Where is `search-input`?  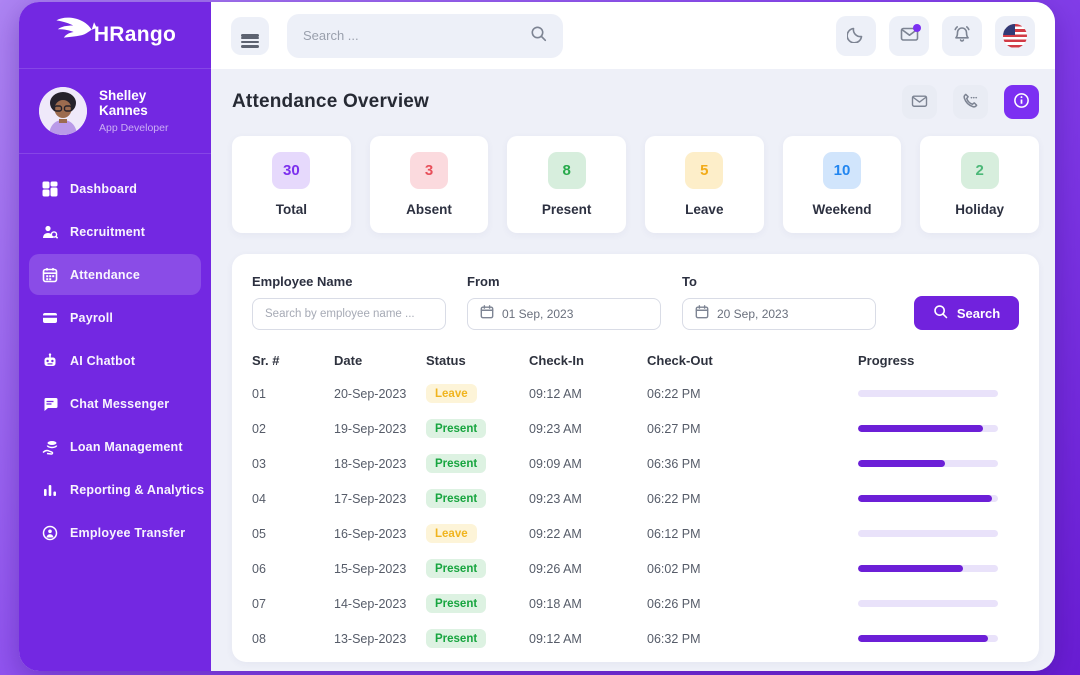 search-input is located at coordinates (411, 35).